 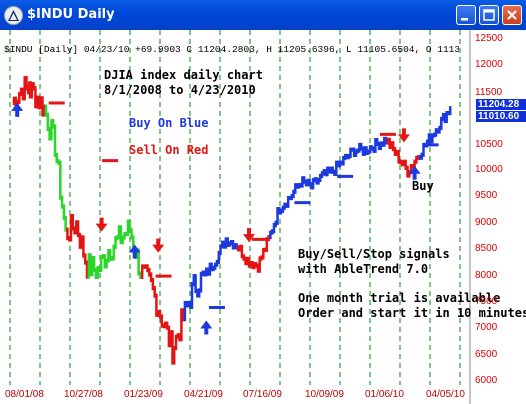 What do you see at coordinates (143, 394) in the screenshot?
I see `x-tick-label: 01/23/09` at bounding box center [143, 394].